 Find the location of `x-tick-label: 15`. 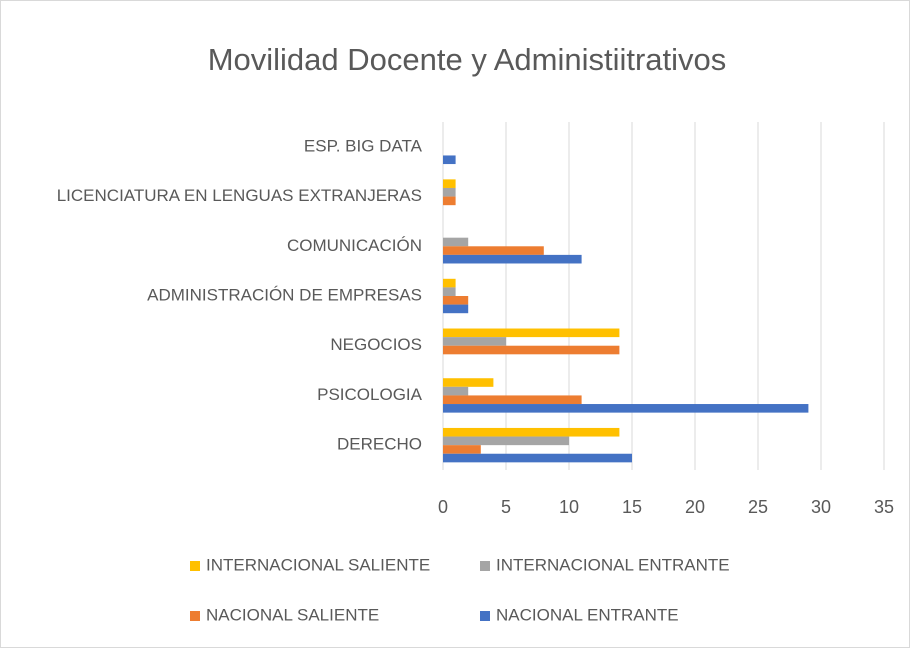

x-tick-label: 15 is located at coordinates (632, 507).